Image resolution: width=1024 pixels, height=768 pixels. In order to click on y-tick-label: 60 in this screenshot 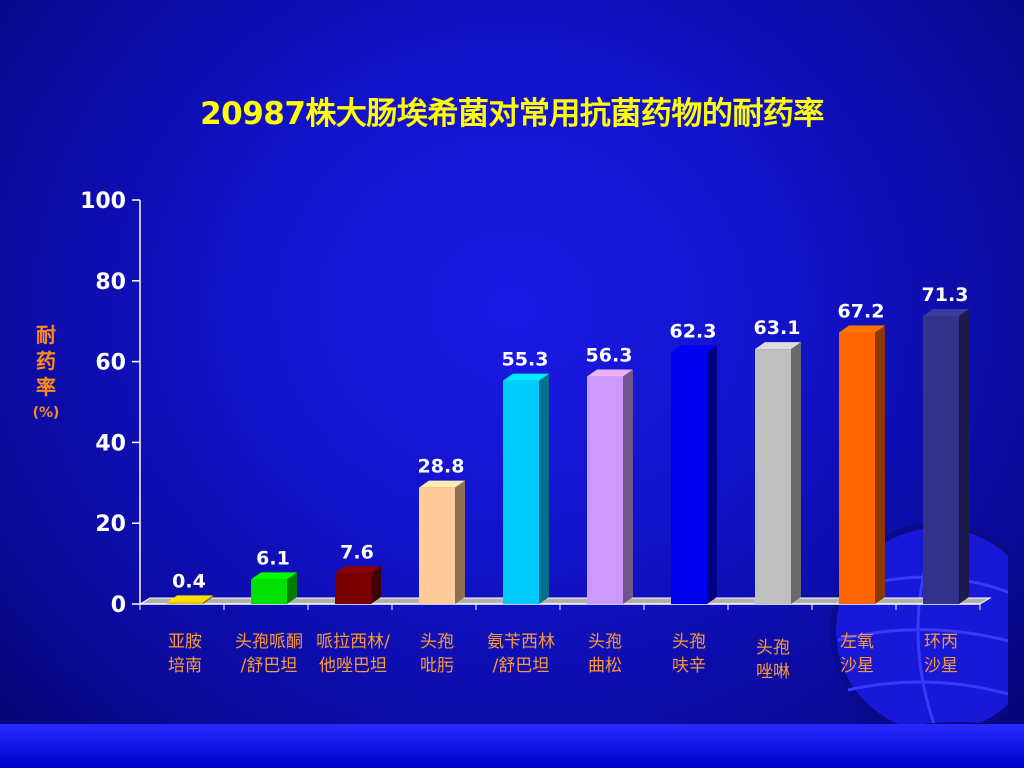, I will do `click(110, 363)`.